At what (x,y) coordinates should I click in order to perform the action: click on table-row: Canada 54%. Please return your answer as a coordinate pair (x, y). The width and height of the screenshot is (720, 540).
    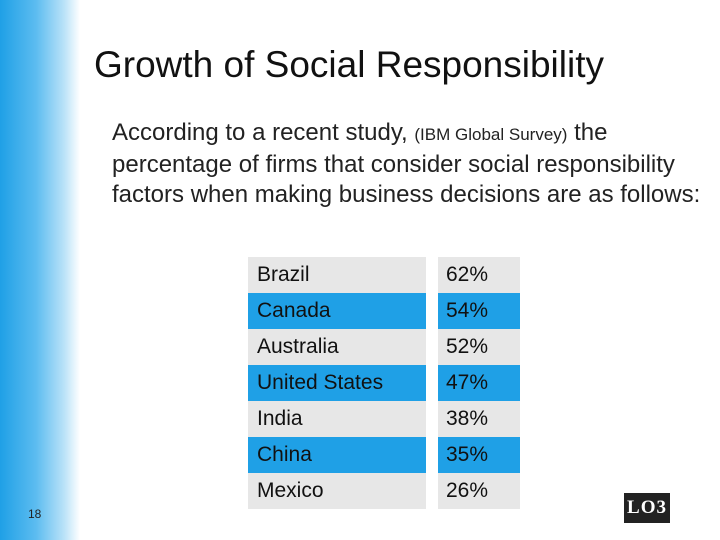
    Looking at the image, I should click on (384, 311).